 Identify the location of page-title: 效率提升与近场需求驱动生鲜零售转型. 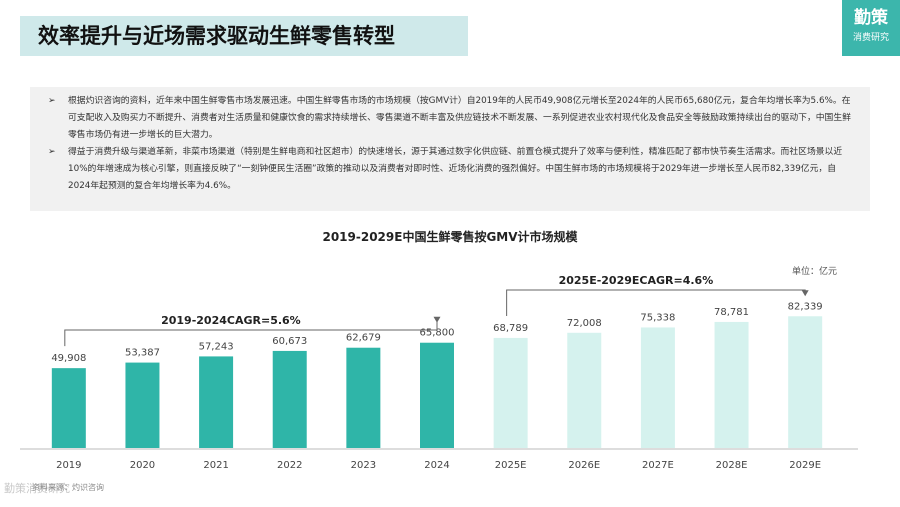
(244, 36).